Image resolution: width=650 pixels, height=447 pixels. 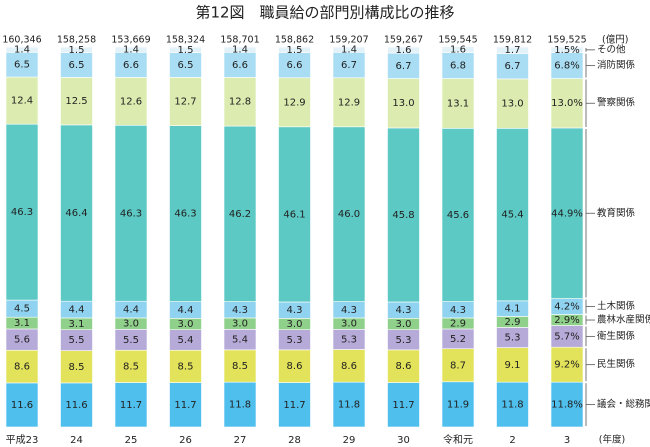 What do you see at coordinates (403, 440) in the screenshot?
I see `x-tick-label: 30` at bounding box center [403, 440].